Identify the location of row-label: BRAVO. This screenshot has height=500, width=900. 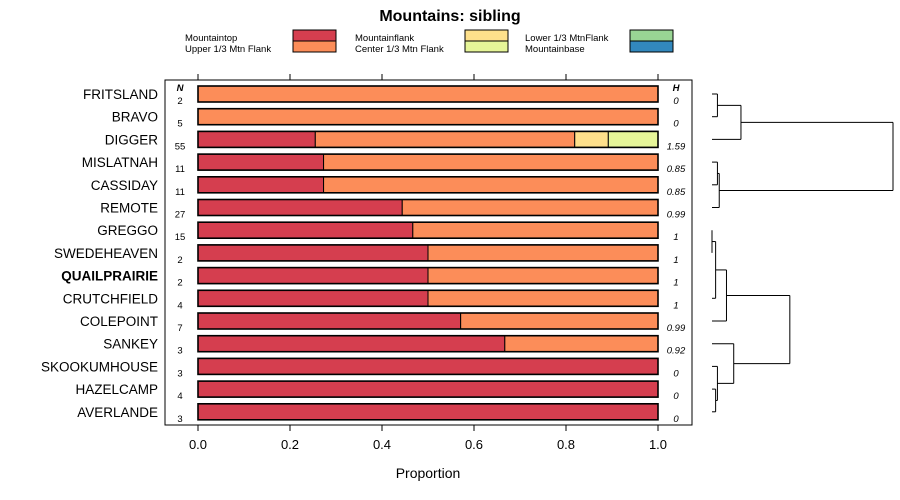
(135, 117).